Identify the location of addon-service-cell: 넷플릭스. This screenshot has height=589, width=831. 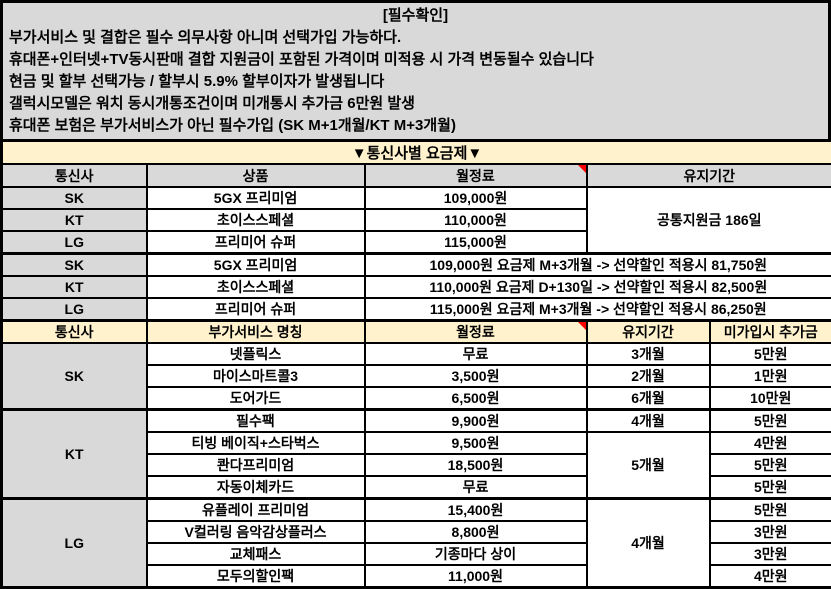
(256, 354).